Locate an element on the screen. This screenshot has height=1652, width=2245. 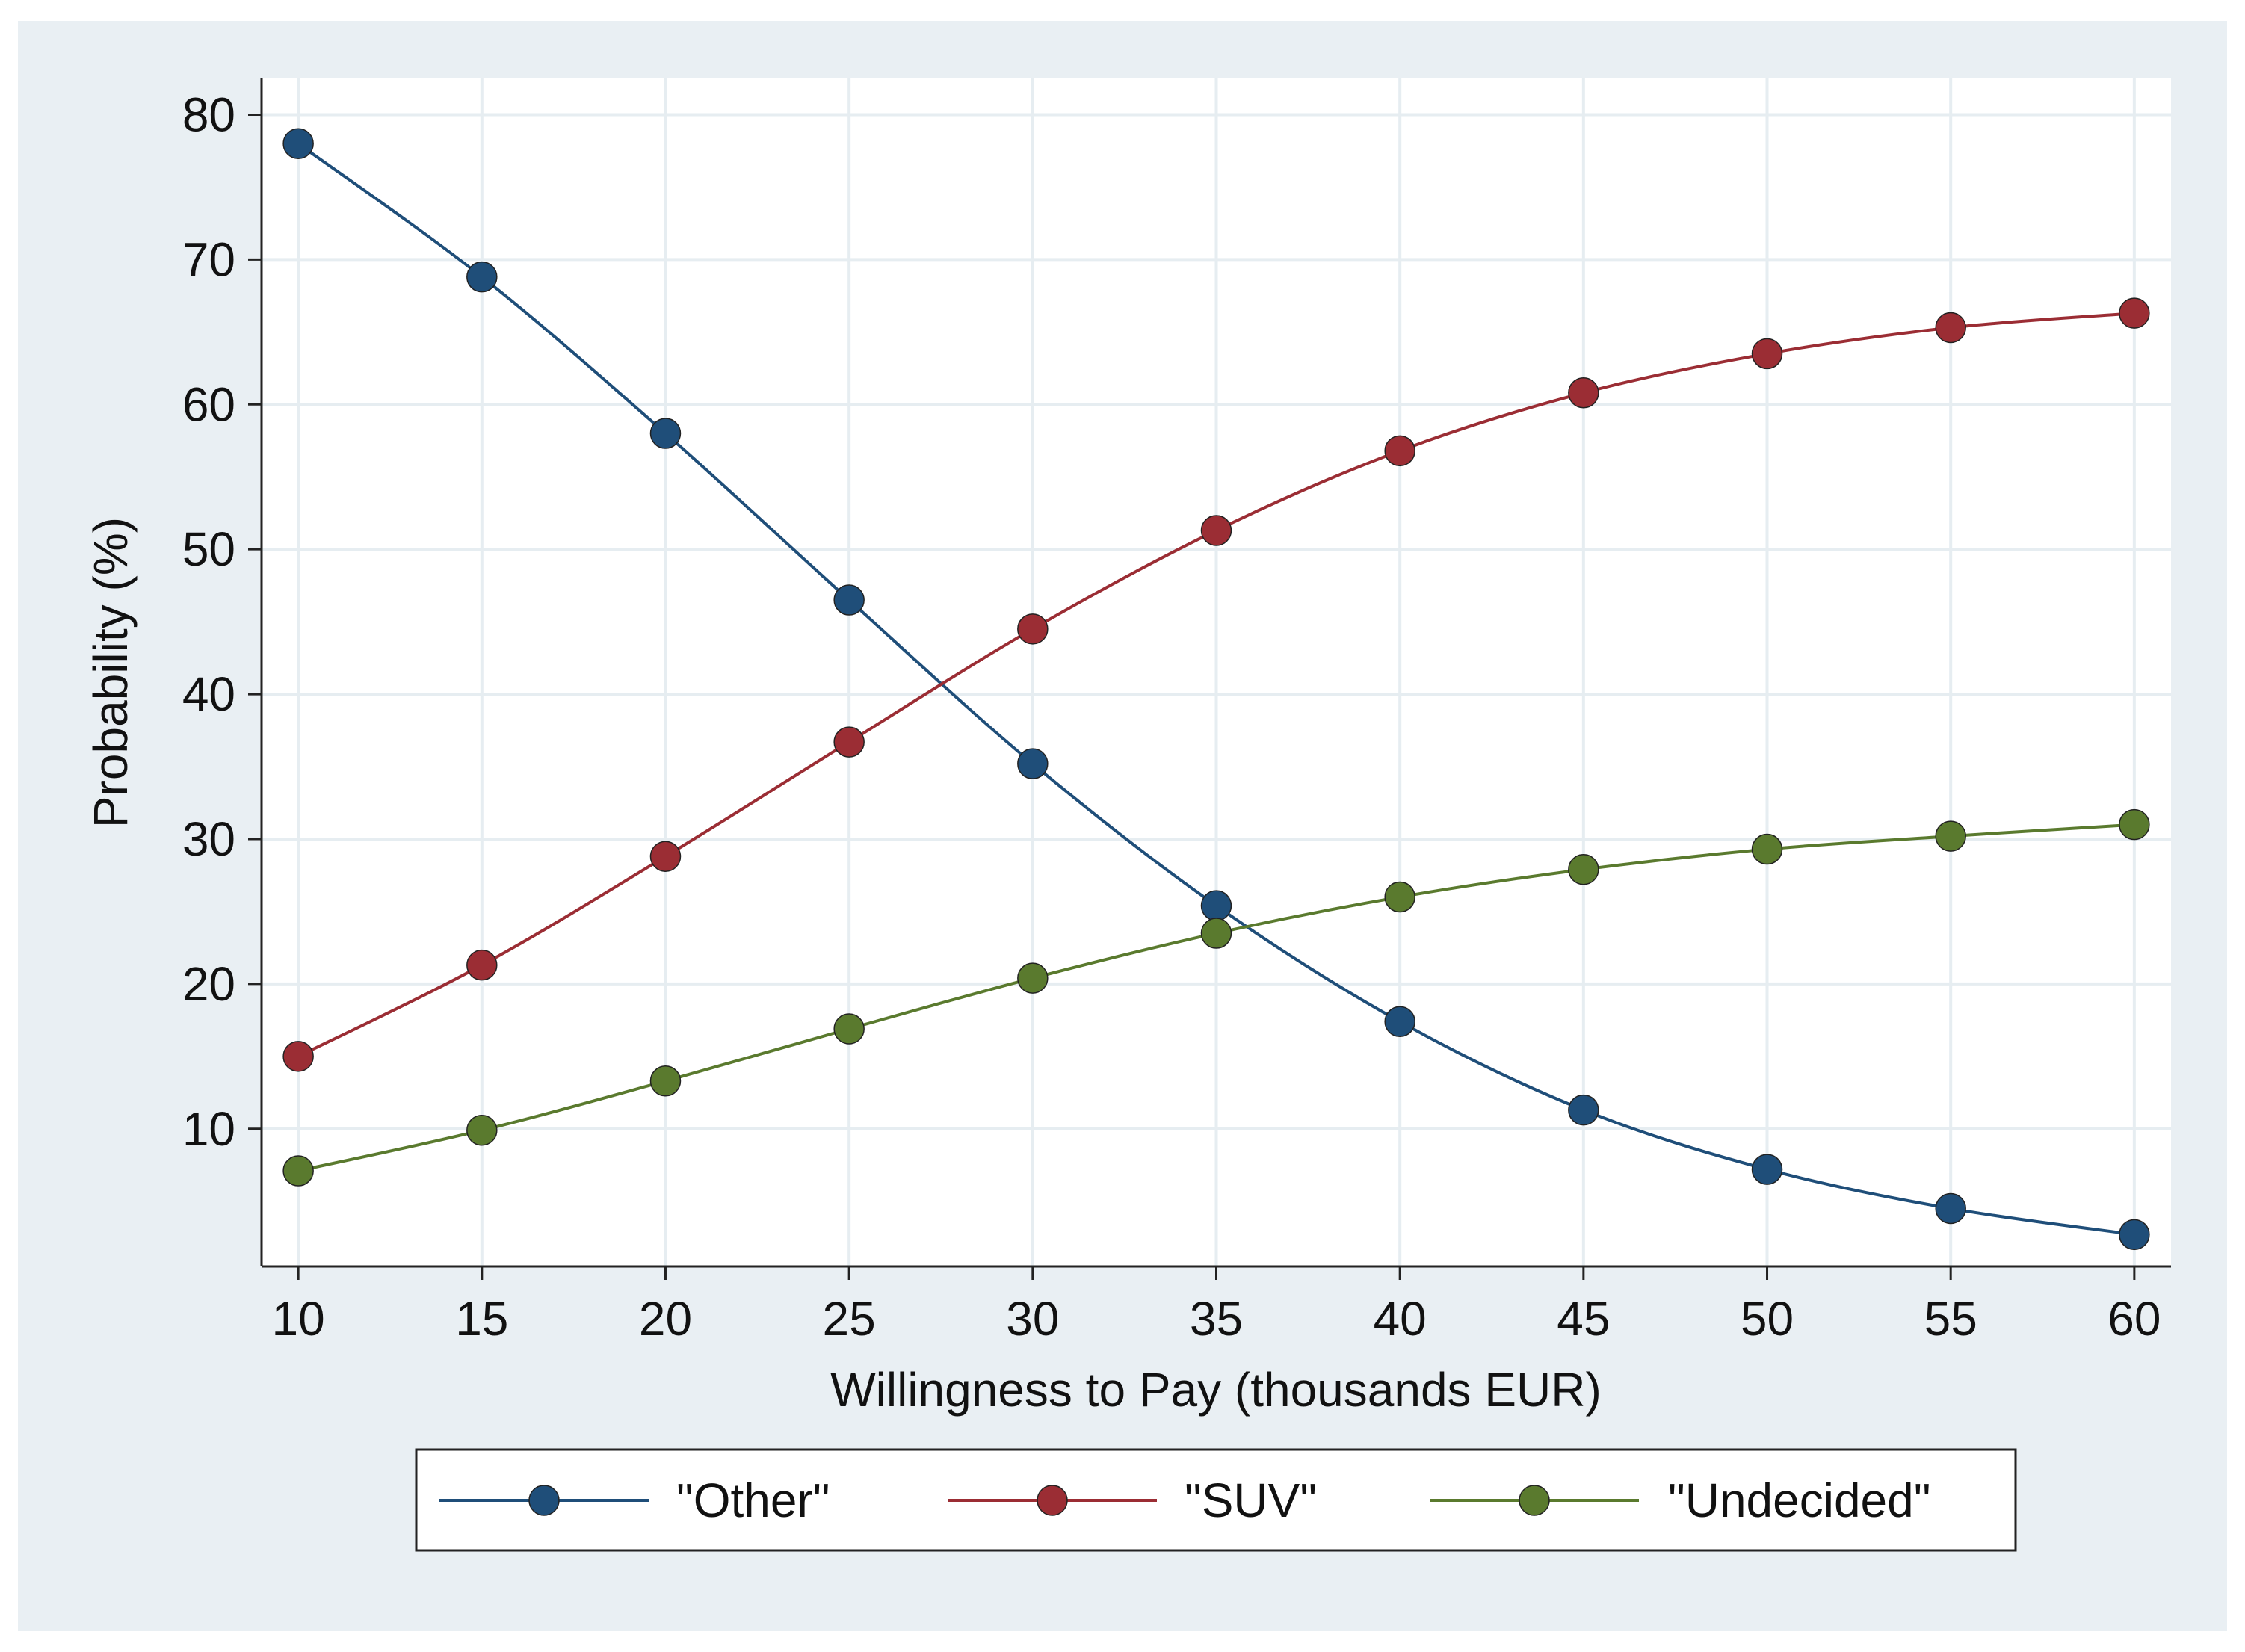
x-tick-label: 10 is located at coordinates (298, 1319).